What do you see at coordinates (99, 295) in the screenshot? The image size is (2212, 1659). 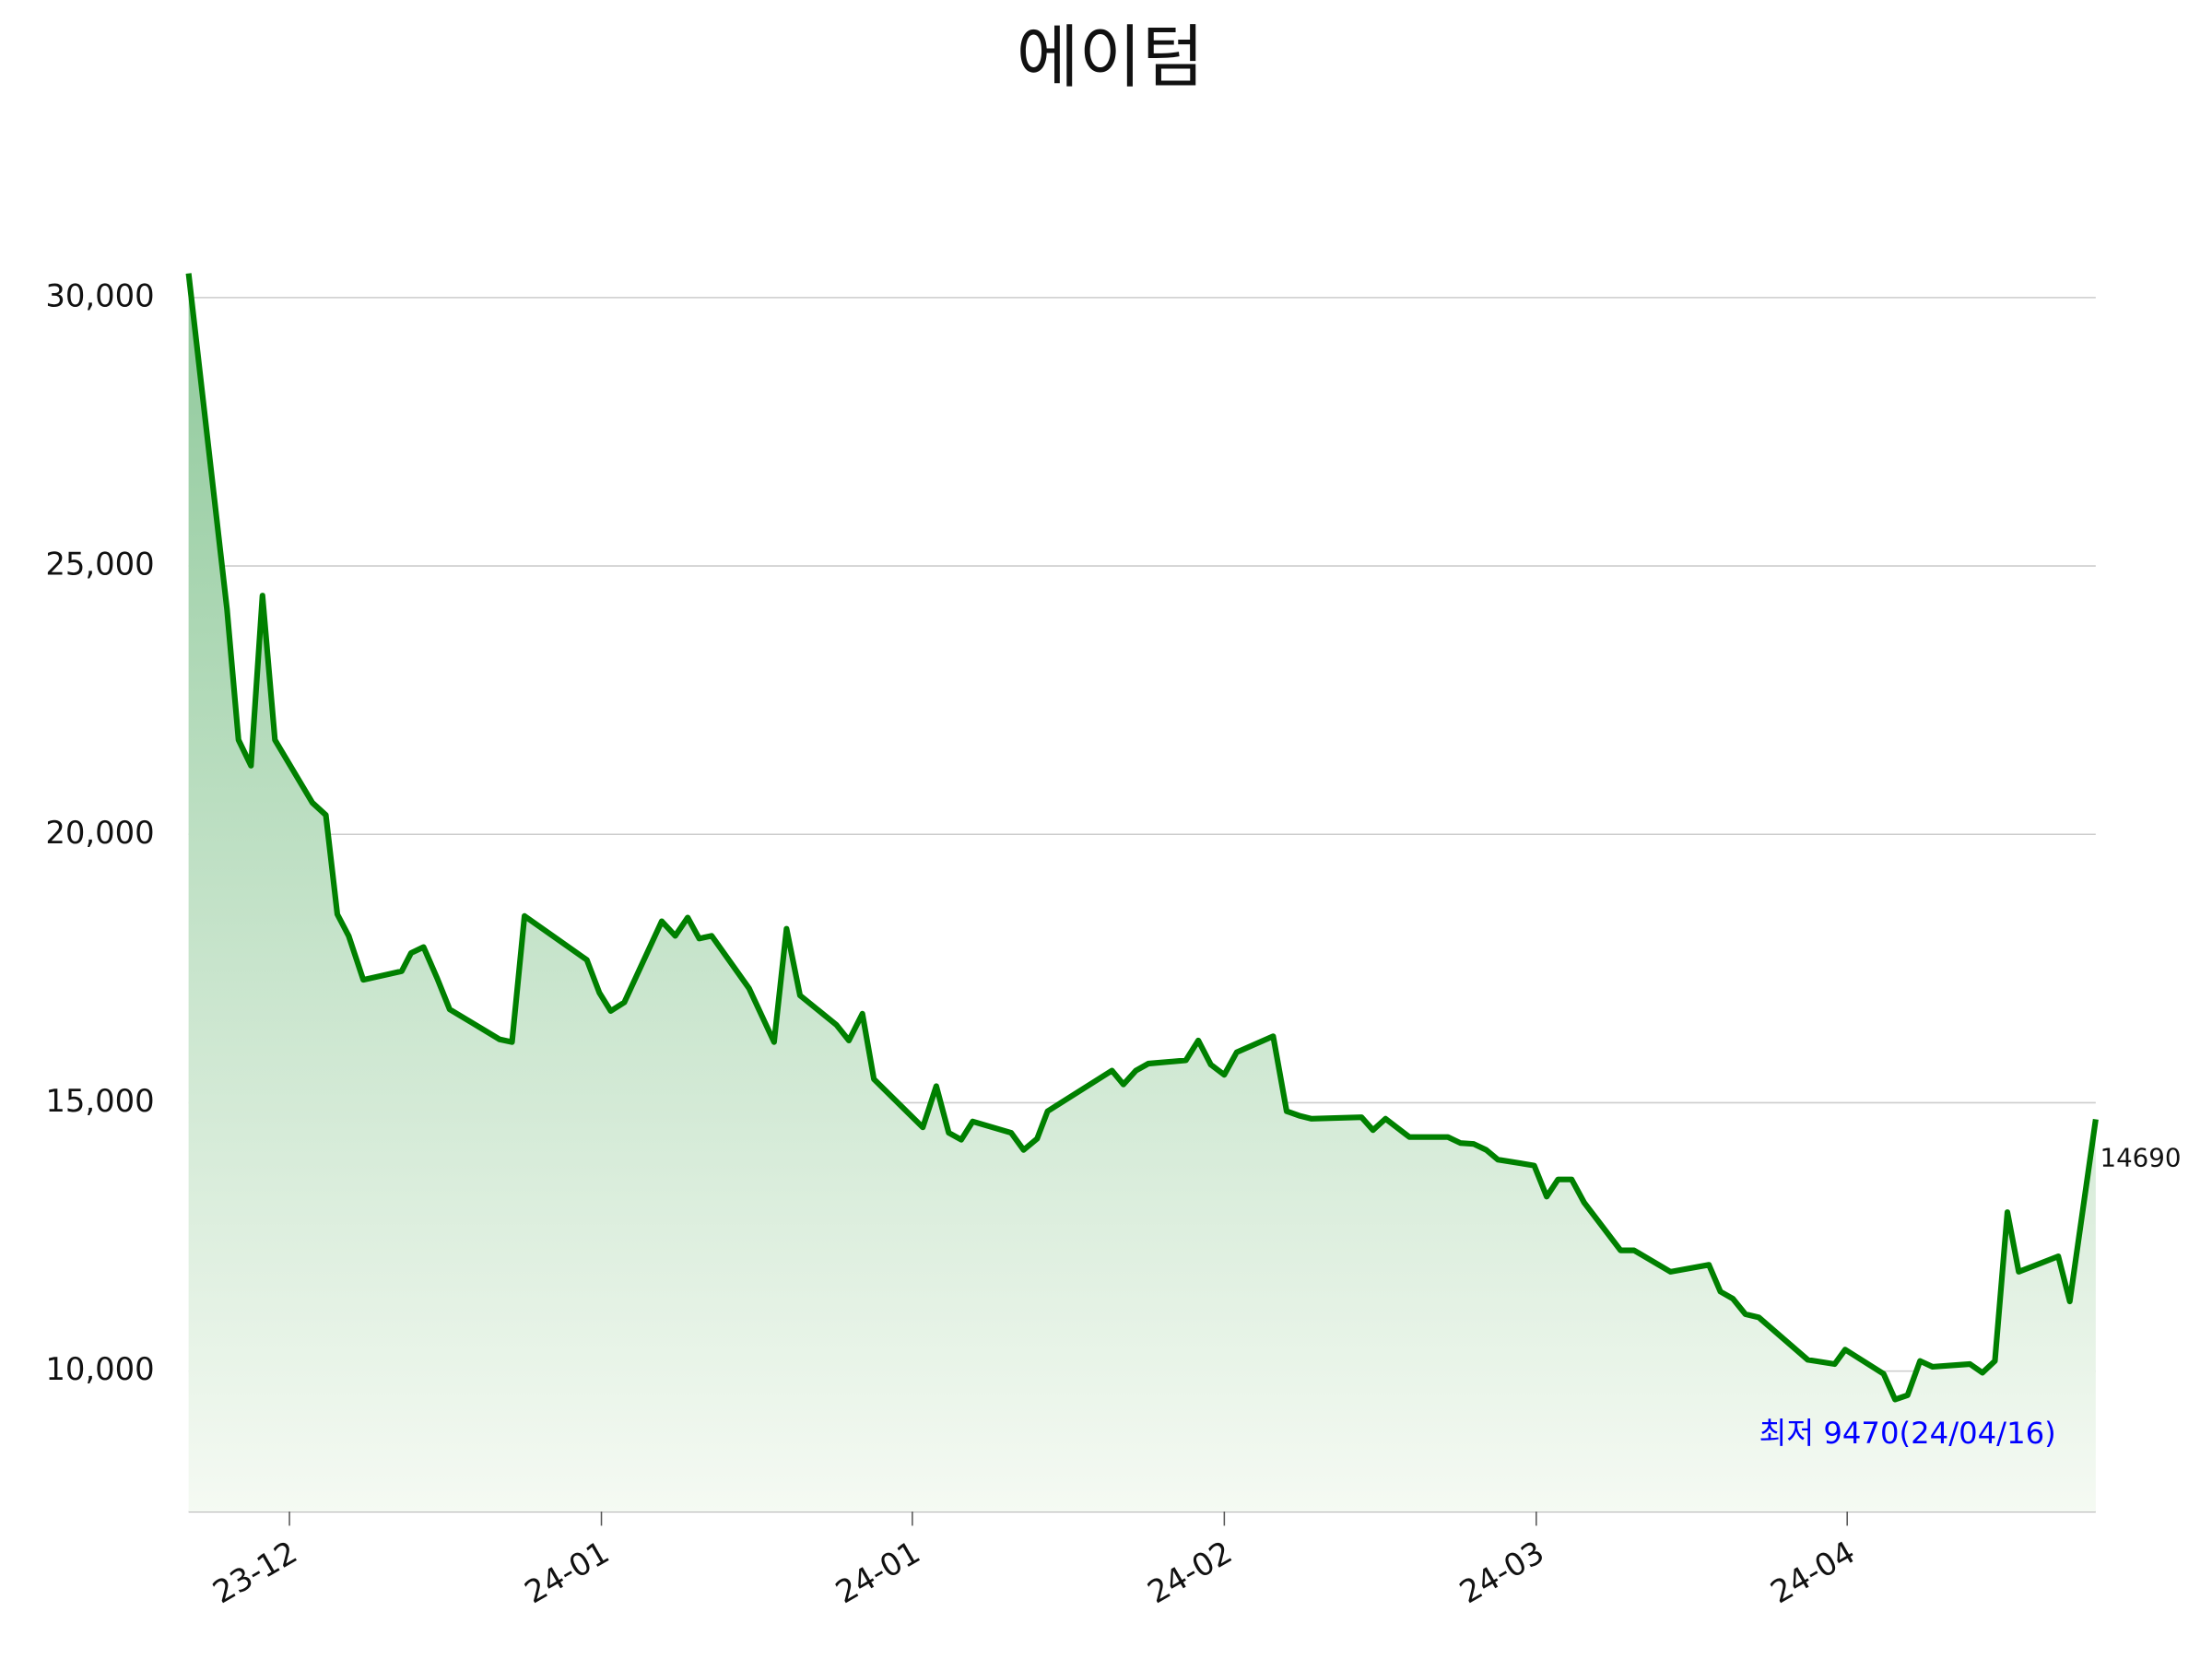 I see `y-tick-label: 30,000` at bounding box center [99, 295].